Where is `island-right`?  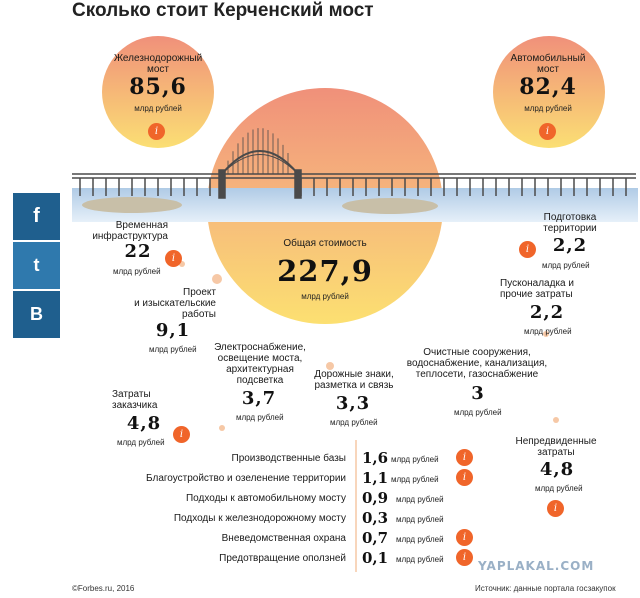 island-right is located at coordinates (390, 206).